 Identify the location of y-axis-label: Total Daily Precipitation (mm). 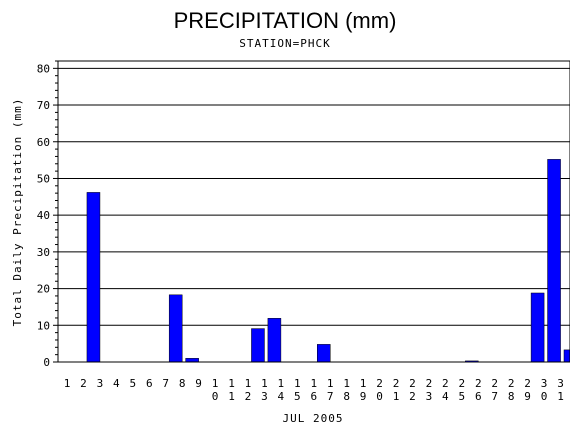
(17, 212).